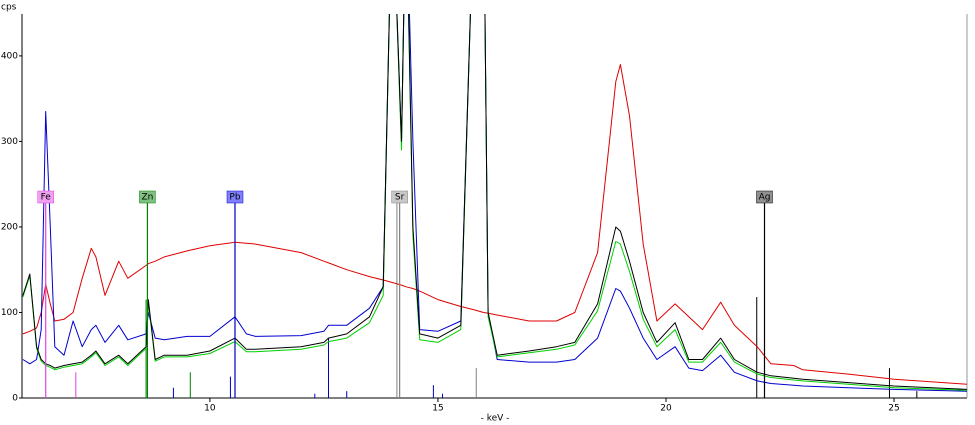 The width and height of the screenshot is (975, 425). I want to click on element-label: Zn, so click(147, 198).